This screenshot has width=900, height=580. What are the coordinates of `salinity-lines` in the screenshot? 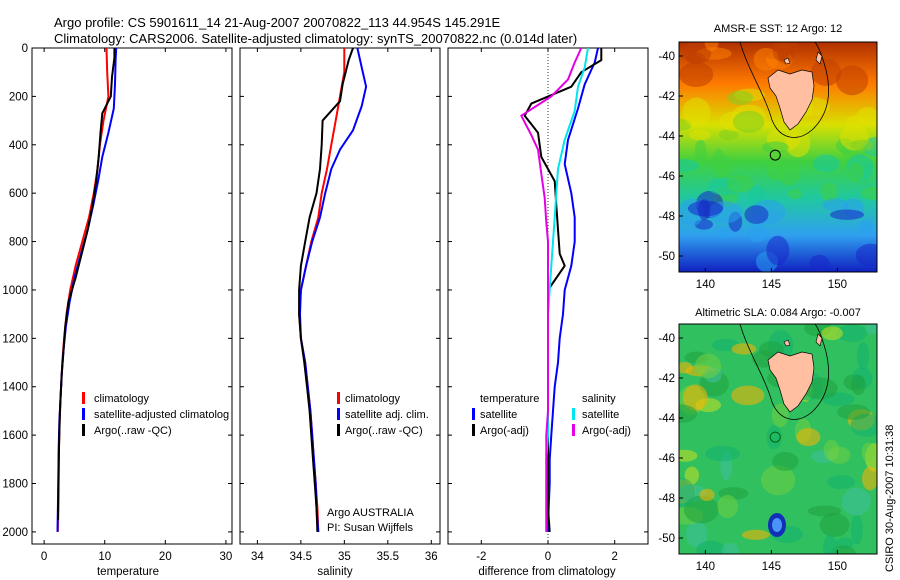 It's located at (333, 290).